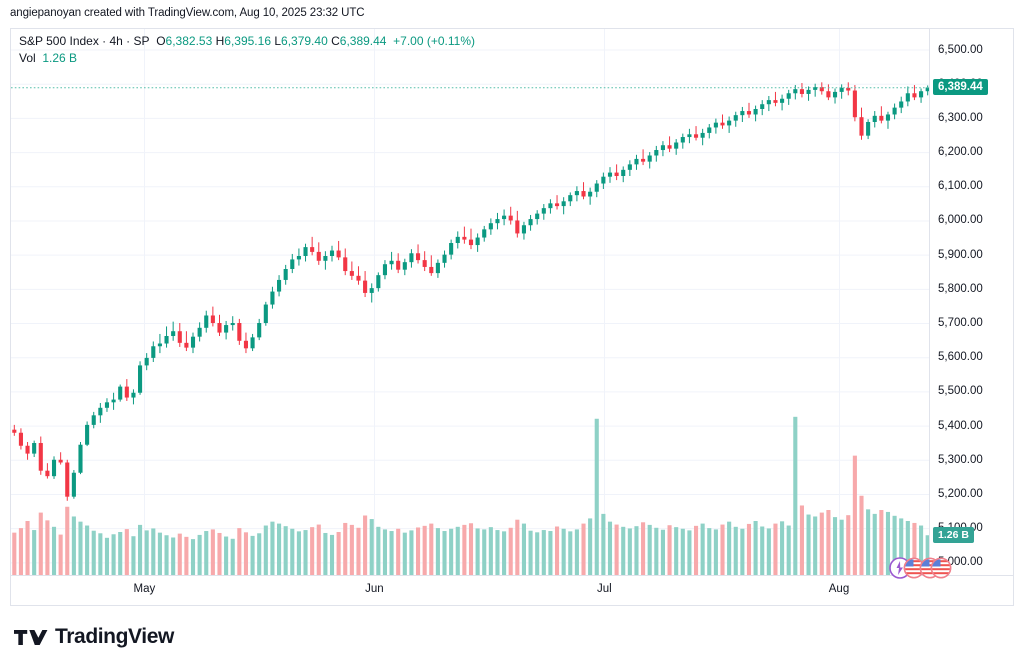 The image size is (1024, 665). Describe the element at coordinates (31, 637) in the screenshot. I see `tradingview-logo-icon` at that location.